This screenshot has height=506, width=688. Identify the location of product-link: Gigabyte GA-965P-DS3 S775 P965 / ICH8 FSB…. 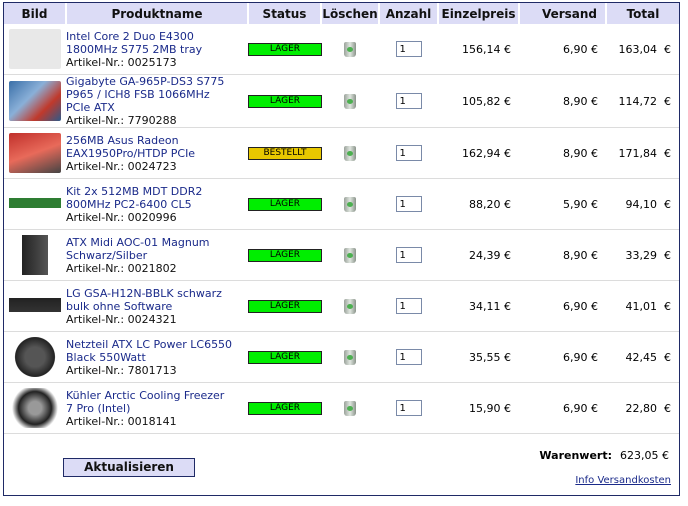
(157, 94).